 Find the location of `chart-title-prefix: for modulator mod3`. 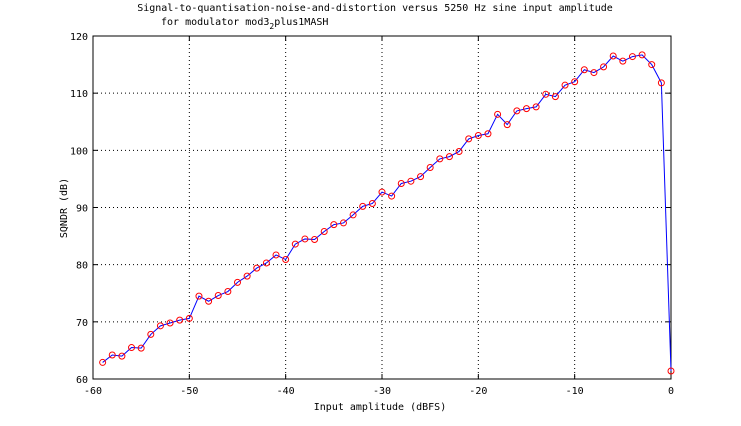

chart-title-prefix: for modulator mod3 is located at coordinates (215, 22).